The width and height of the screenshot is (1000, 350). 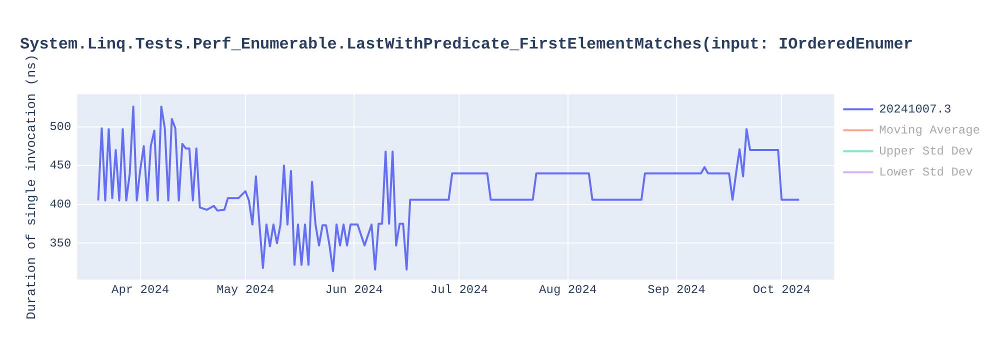 I want to click on x-tick-label: May 2024, so click(x=245, y=289).